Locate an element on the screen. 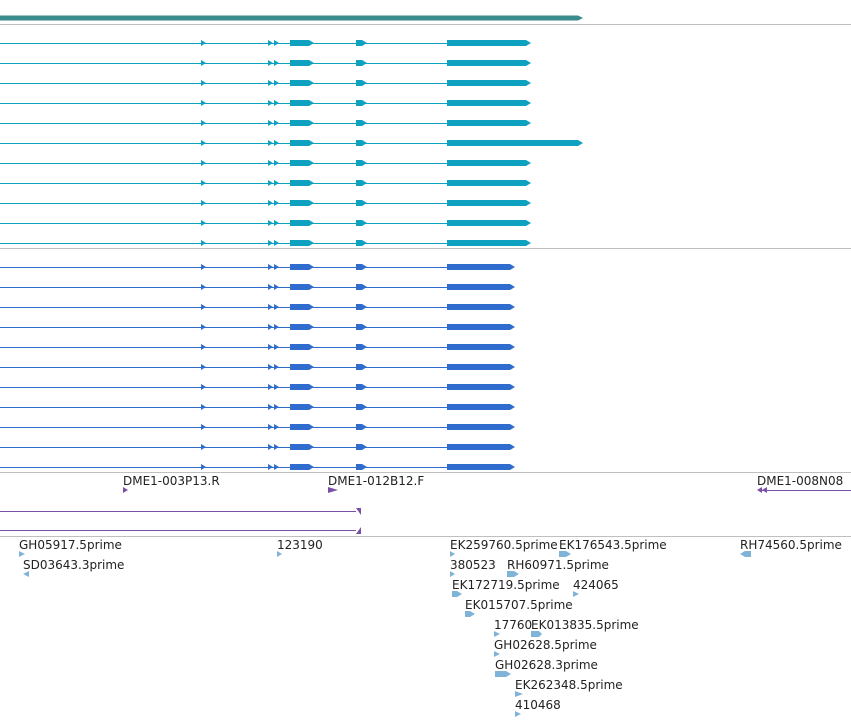  est-label: EK259760.5prime is located at coordinates (504, 545).